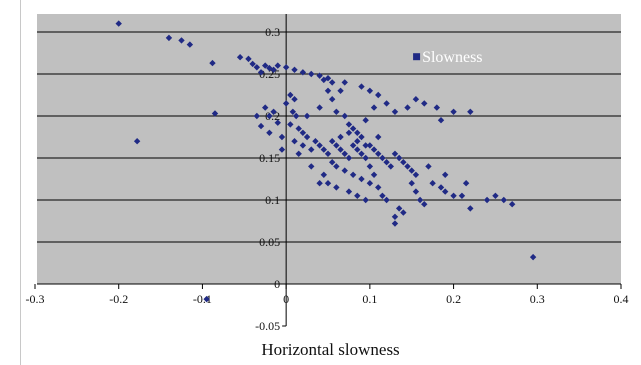  I want to click on legend-label: Slowness, so click(452, 57).